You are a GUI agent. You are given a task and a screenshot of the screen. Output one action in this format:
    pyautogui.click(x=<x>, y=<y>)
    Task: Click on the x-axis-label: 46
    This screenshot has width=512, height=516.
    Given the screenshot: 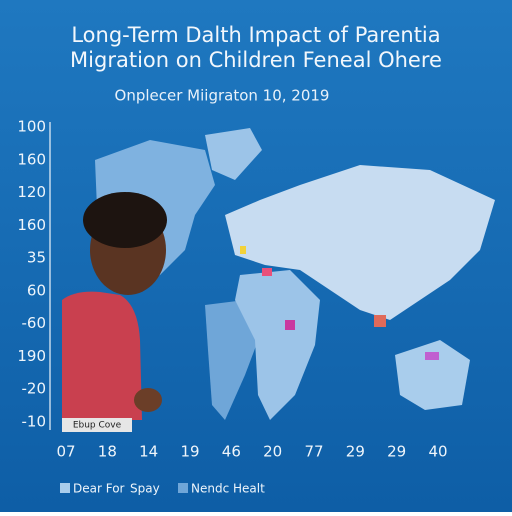 What is the action you would take?
    pyautogui.click(x=231, y=452)
    